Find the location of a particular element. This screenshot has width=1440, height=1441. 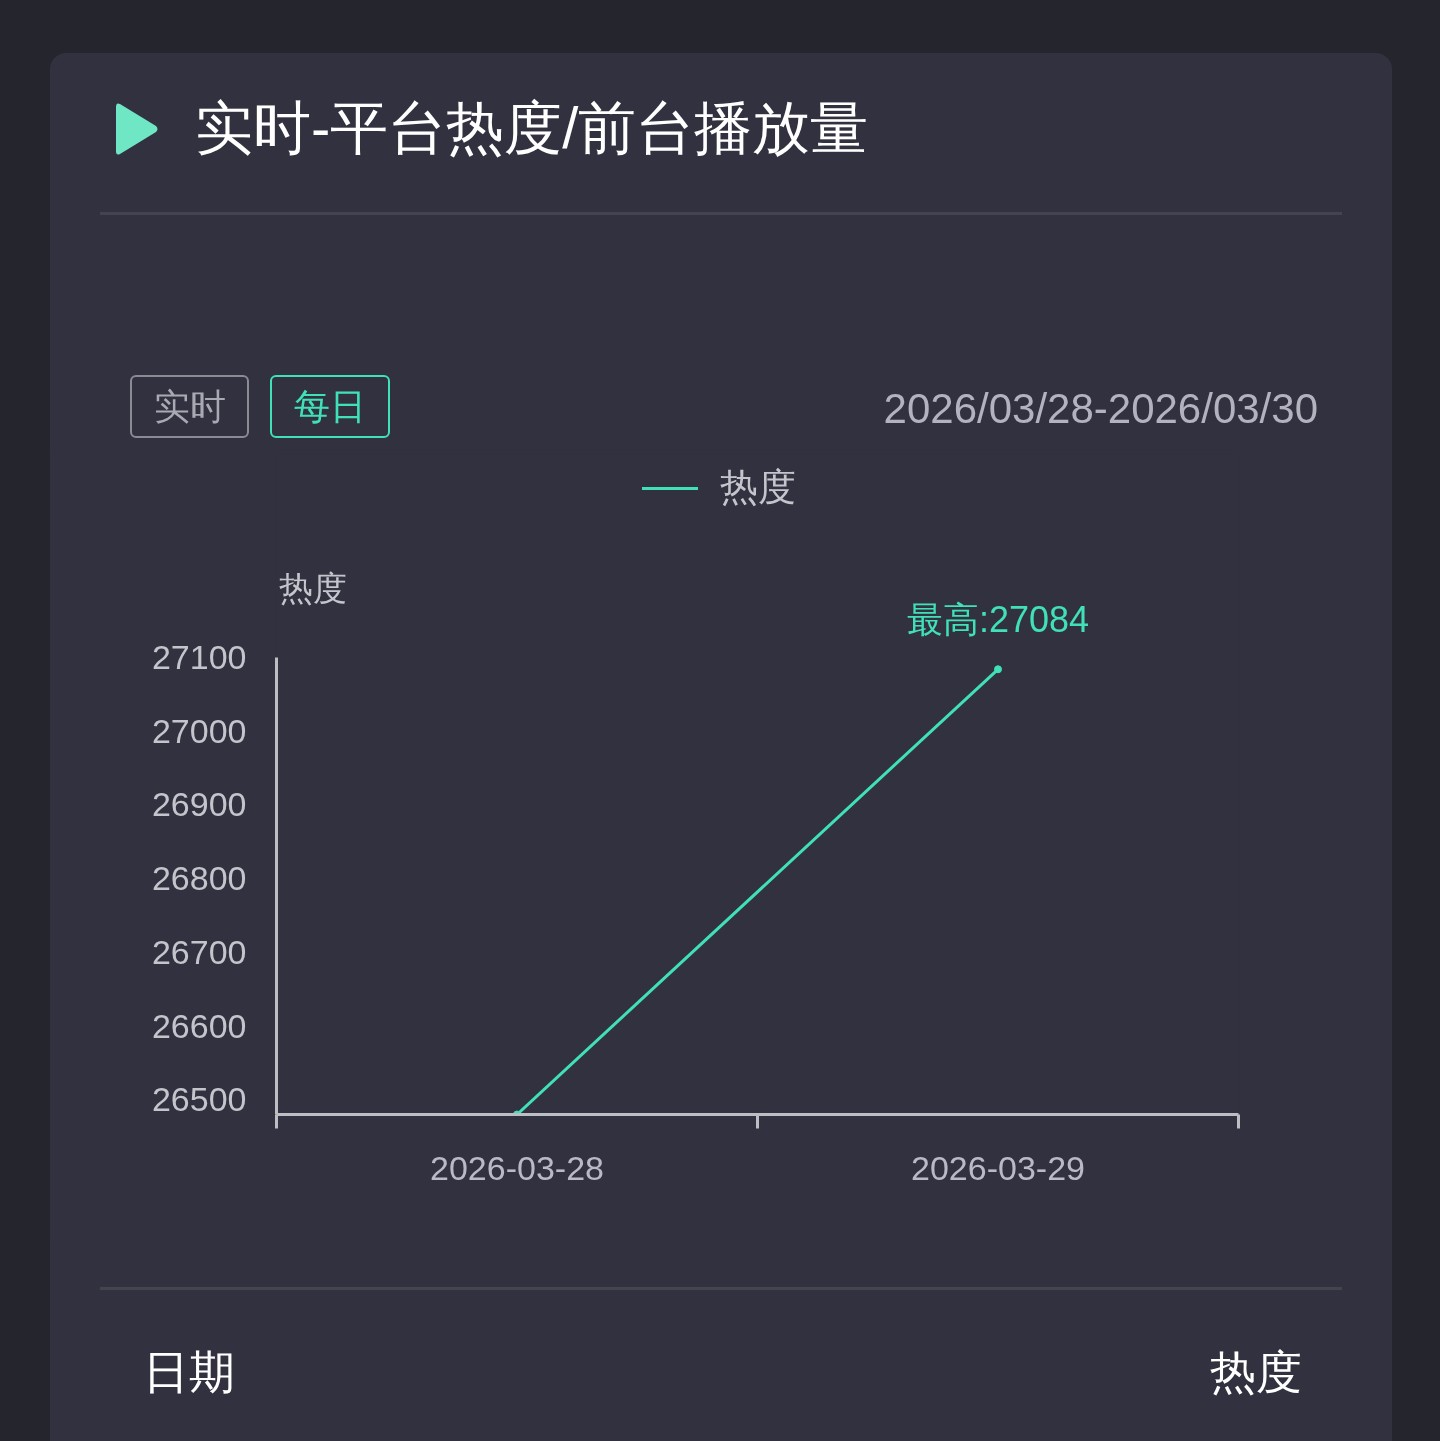

text: 日期 is located at coordinates (189, 1372).